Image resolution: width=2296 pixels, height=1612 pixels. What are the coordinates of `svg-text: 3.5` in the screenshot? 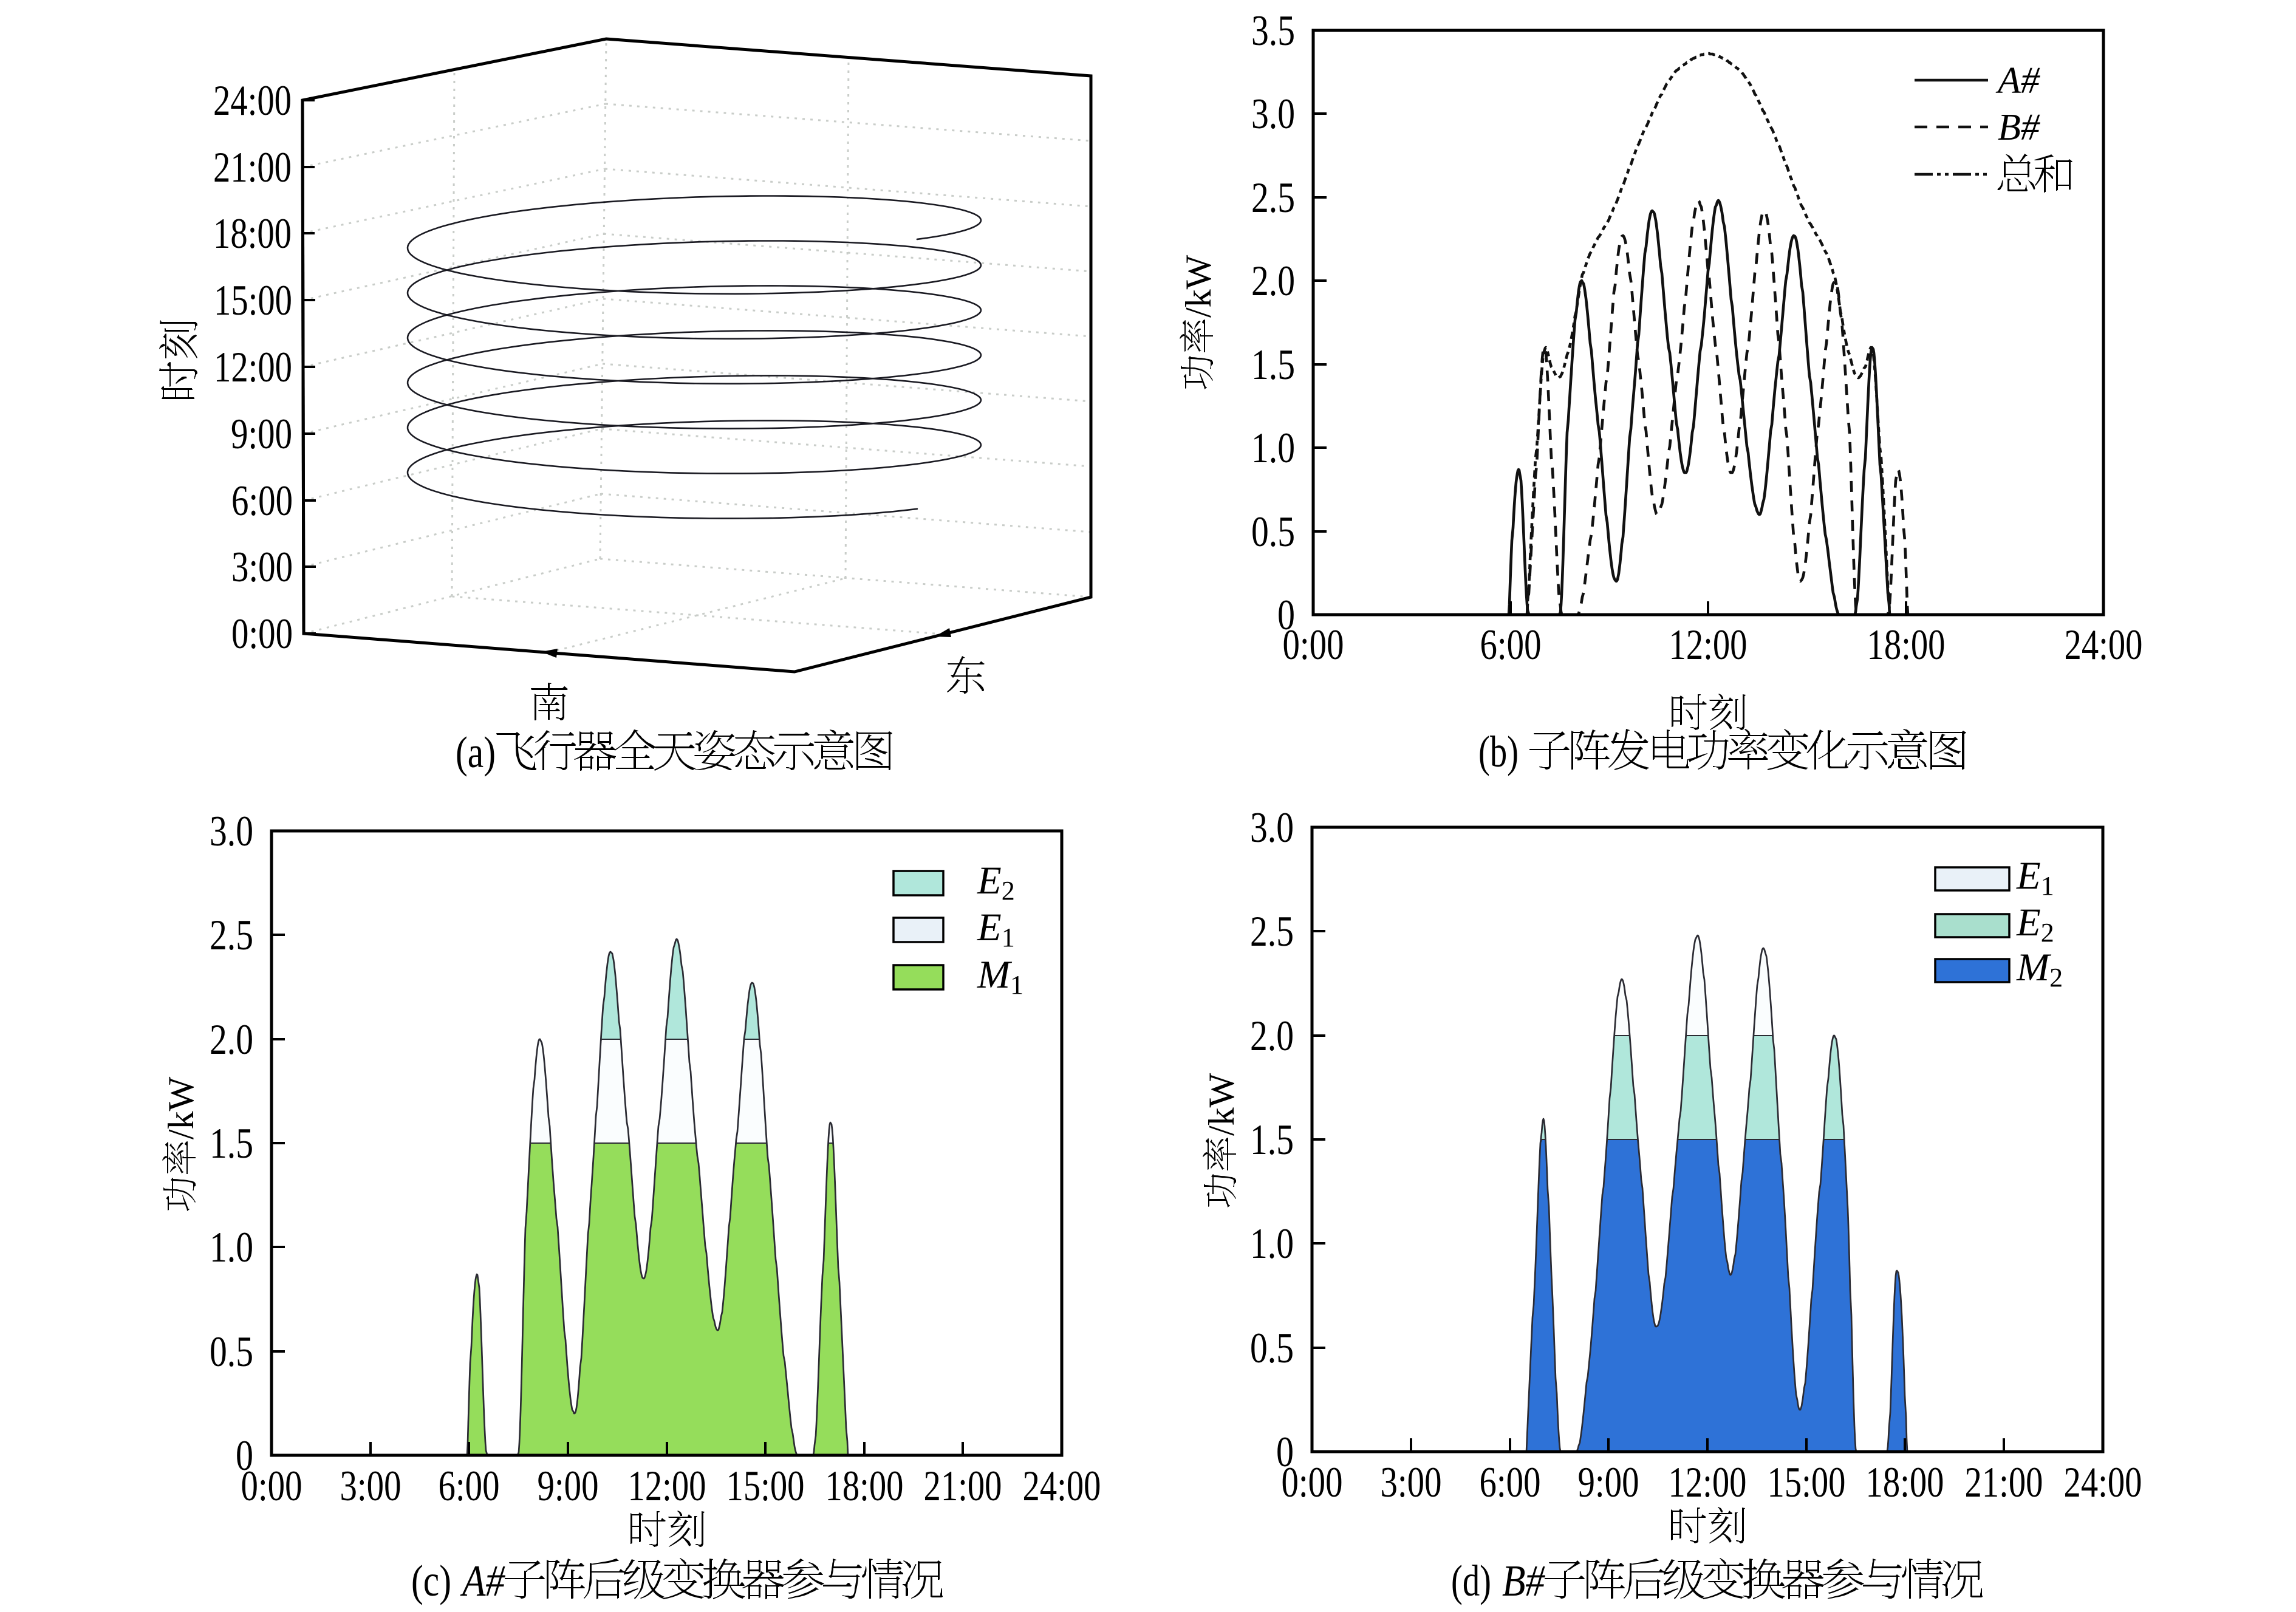 It's located at (1273, 31).